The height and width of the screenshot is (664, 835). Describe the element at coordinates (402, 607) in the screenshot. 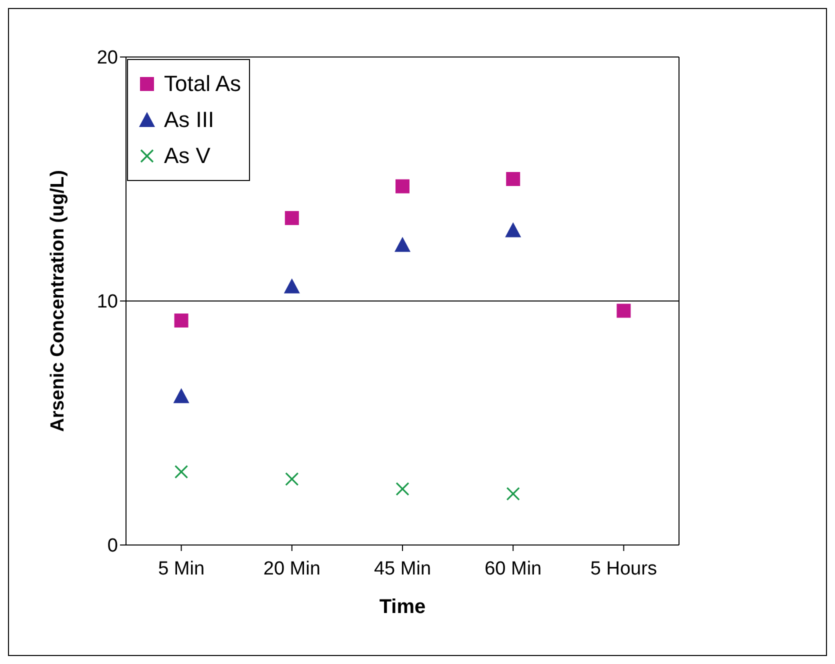

I see `x-axis-title: Time` at that location.